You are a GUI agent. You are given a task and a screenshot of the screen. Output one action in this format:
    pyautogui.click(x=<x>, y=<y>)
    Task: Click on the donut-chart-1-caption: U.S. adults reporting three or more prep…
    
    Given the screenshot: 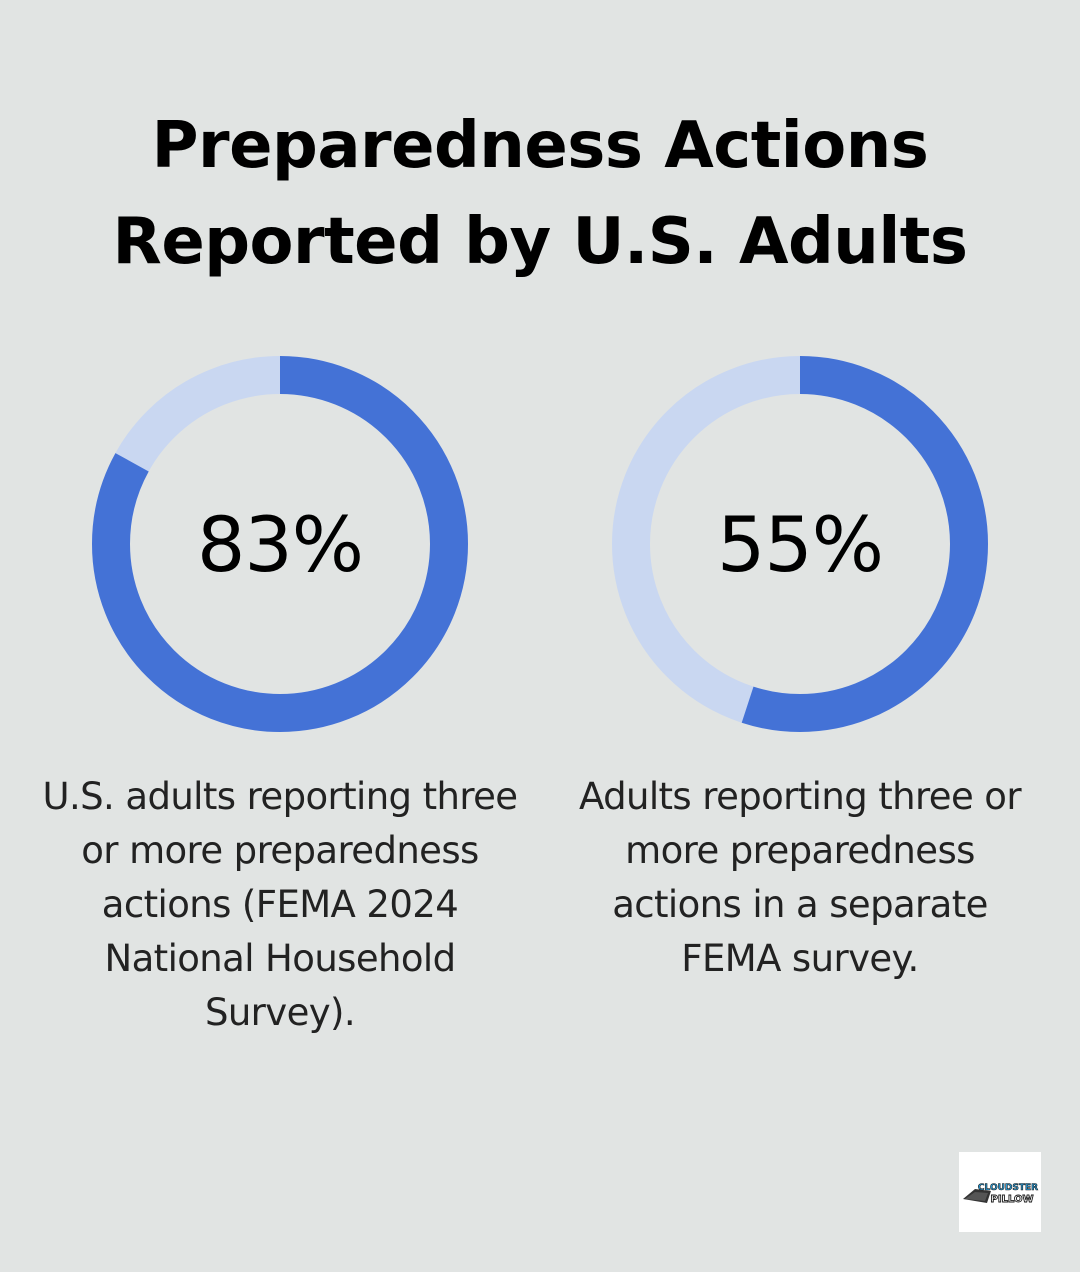 What is the action you would take?
    pyautogui.click(x=280, y=905)
    